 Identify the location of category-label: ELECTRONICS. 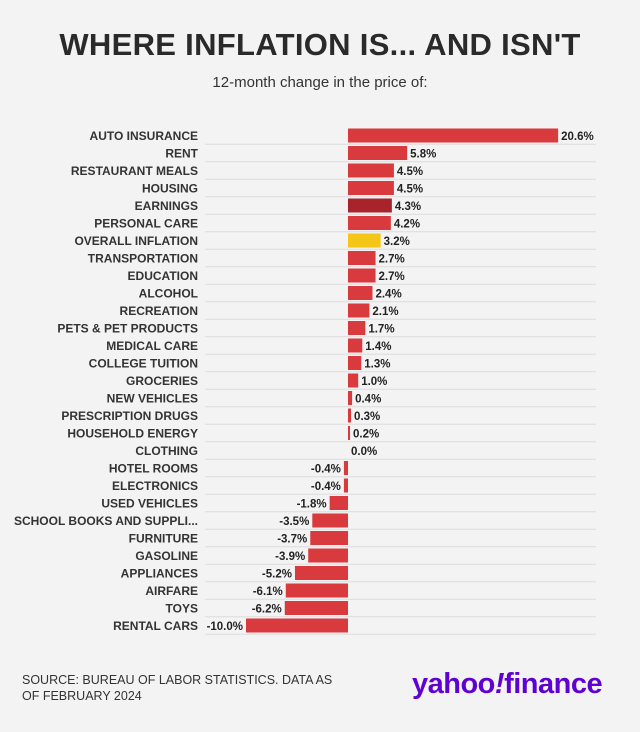
(155, 486).